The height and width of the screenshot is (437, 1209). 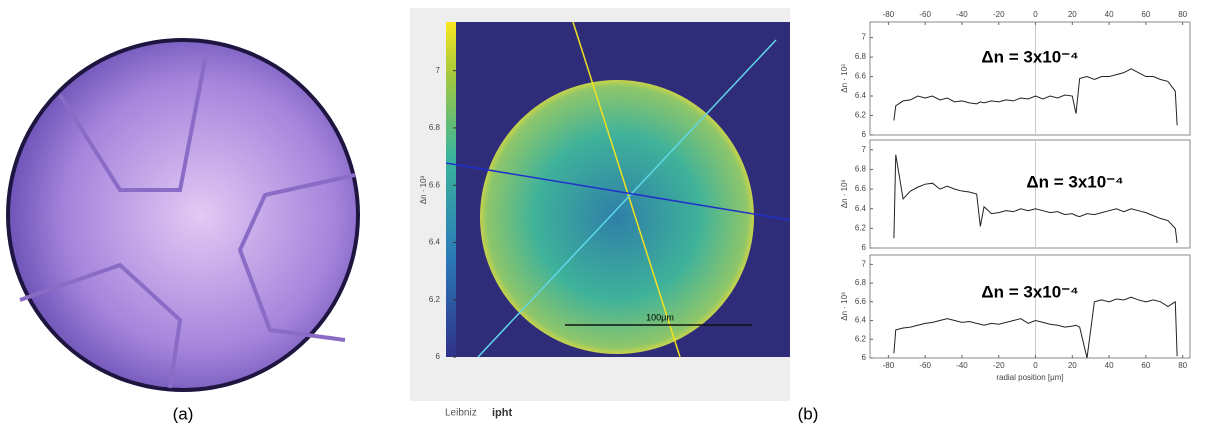 What do you see at coordinates (502, 413) in the screenshot?
I see `logo: ipht` at bounding box center [502, 413].